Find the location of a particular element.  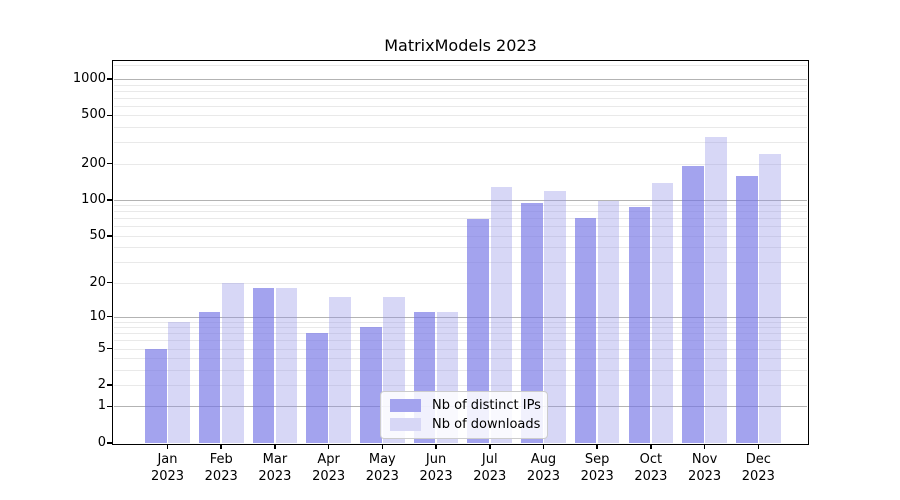

x-tick-label-month: Oct is located at coordinates (651, 459).